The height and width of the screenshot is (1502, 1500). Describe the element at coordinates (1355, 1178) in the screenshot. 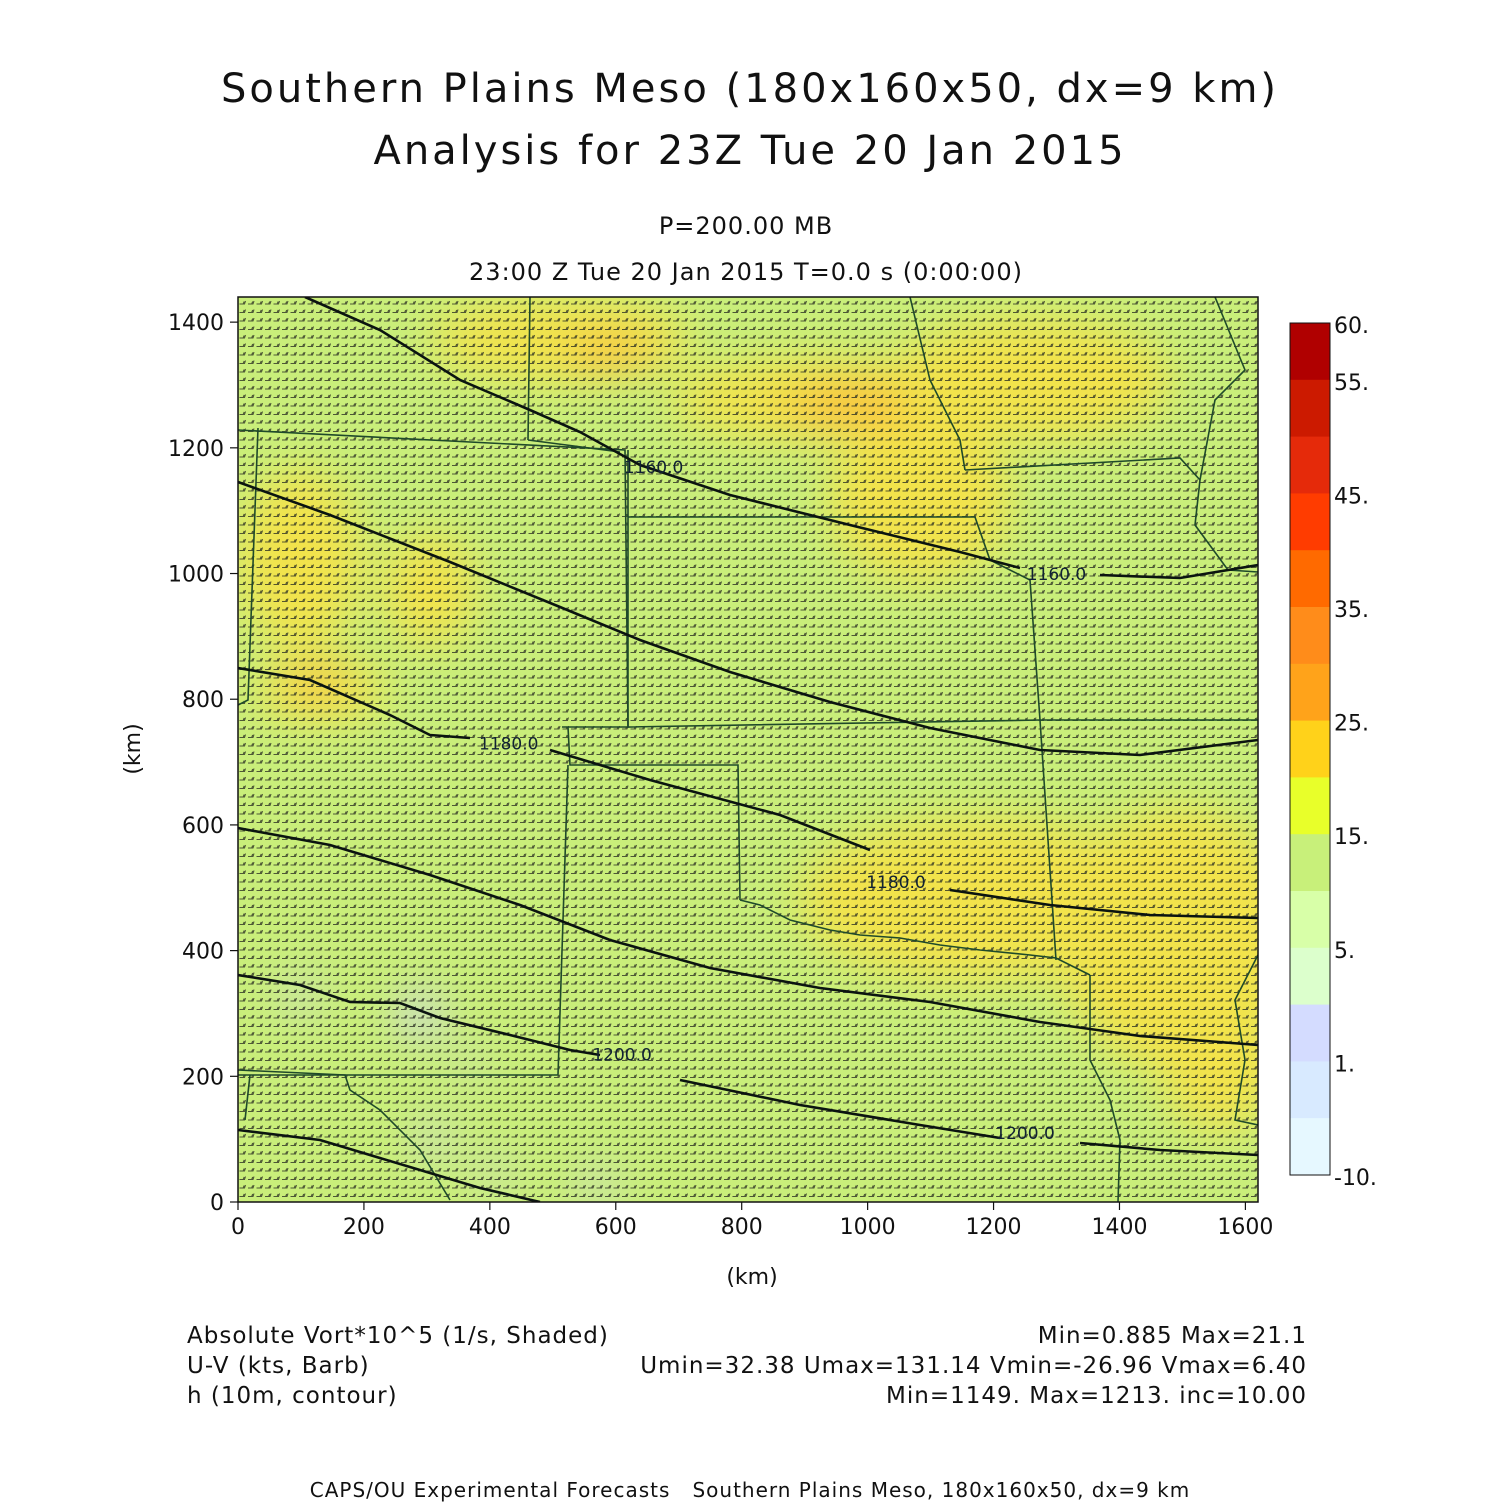

I see `colorbar-label: -10.` at that location.